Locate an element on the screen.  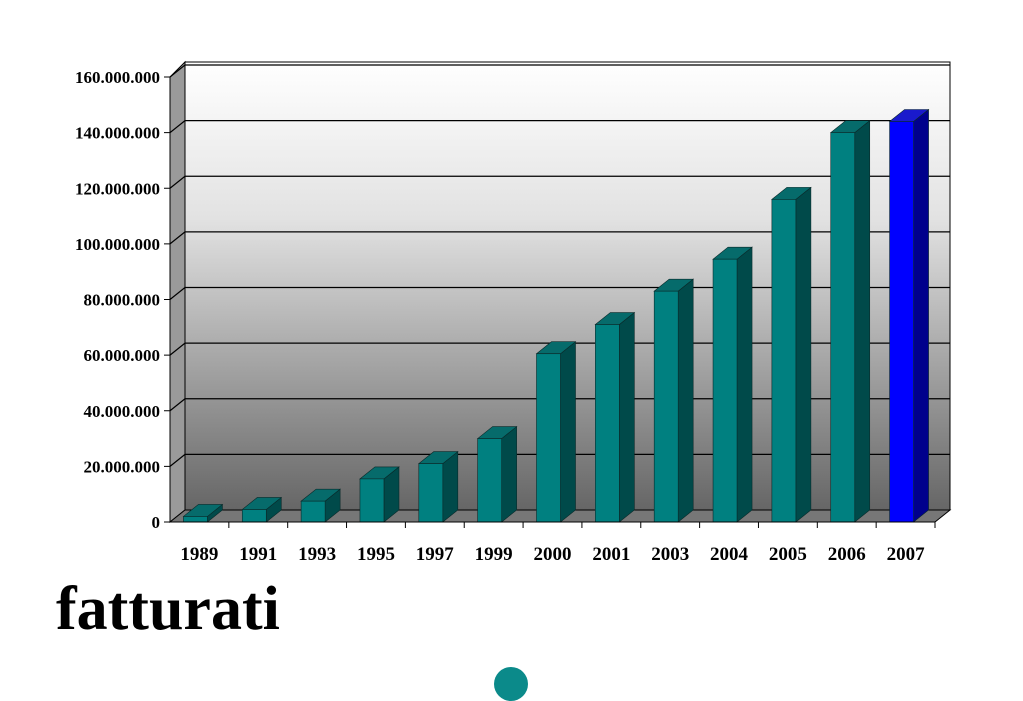
y-tick-label: 120.000.000 is located at coordinates (117, 188).